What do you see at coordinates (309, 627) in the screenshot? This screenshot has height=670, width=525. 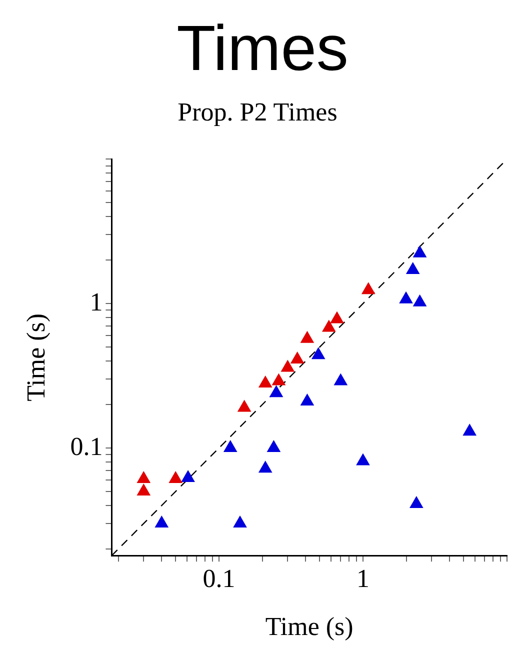 I see `x-axis-title: Time (s)` at bounding box center [309, 627].